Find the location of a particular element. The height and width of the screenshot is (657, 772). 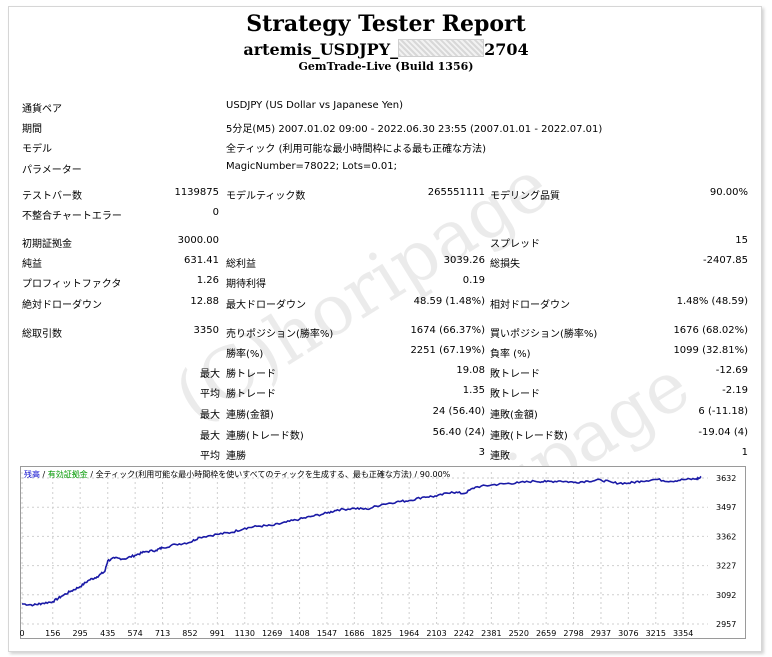

average-consecutive-wins-label: 連勝 is located at coordinates (236, 456).